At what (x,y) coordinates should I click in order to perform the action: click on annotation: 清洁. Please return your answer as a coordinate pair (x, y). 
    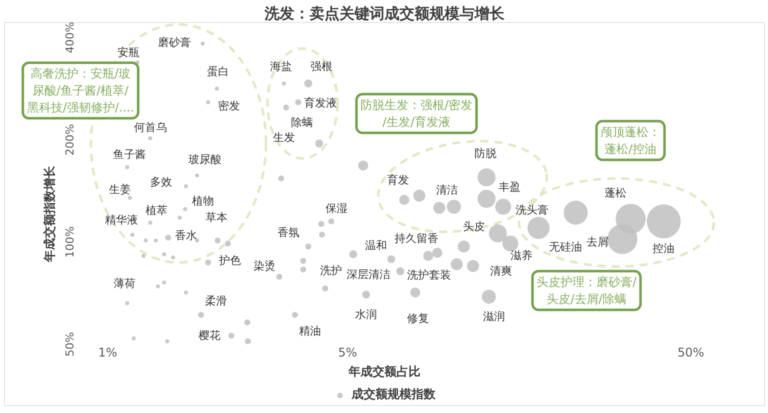
    Looking at the image, I should click on (447, 189).